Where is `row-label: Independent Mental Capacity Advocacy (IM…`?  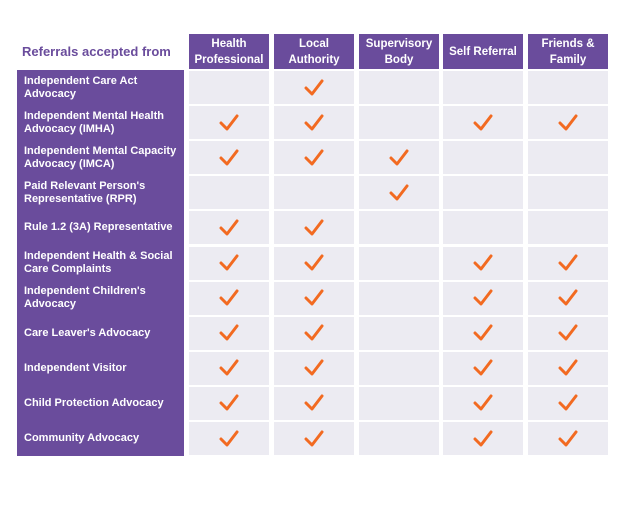
row-label: Independent Mental Capacity Advocacy (IM… is located at coordinates (100, 157).